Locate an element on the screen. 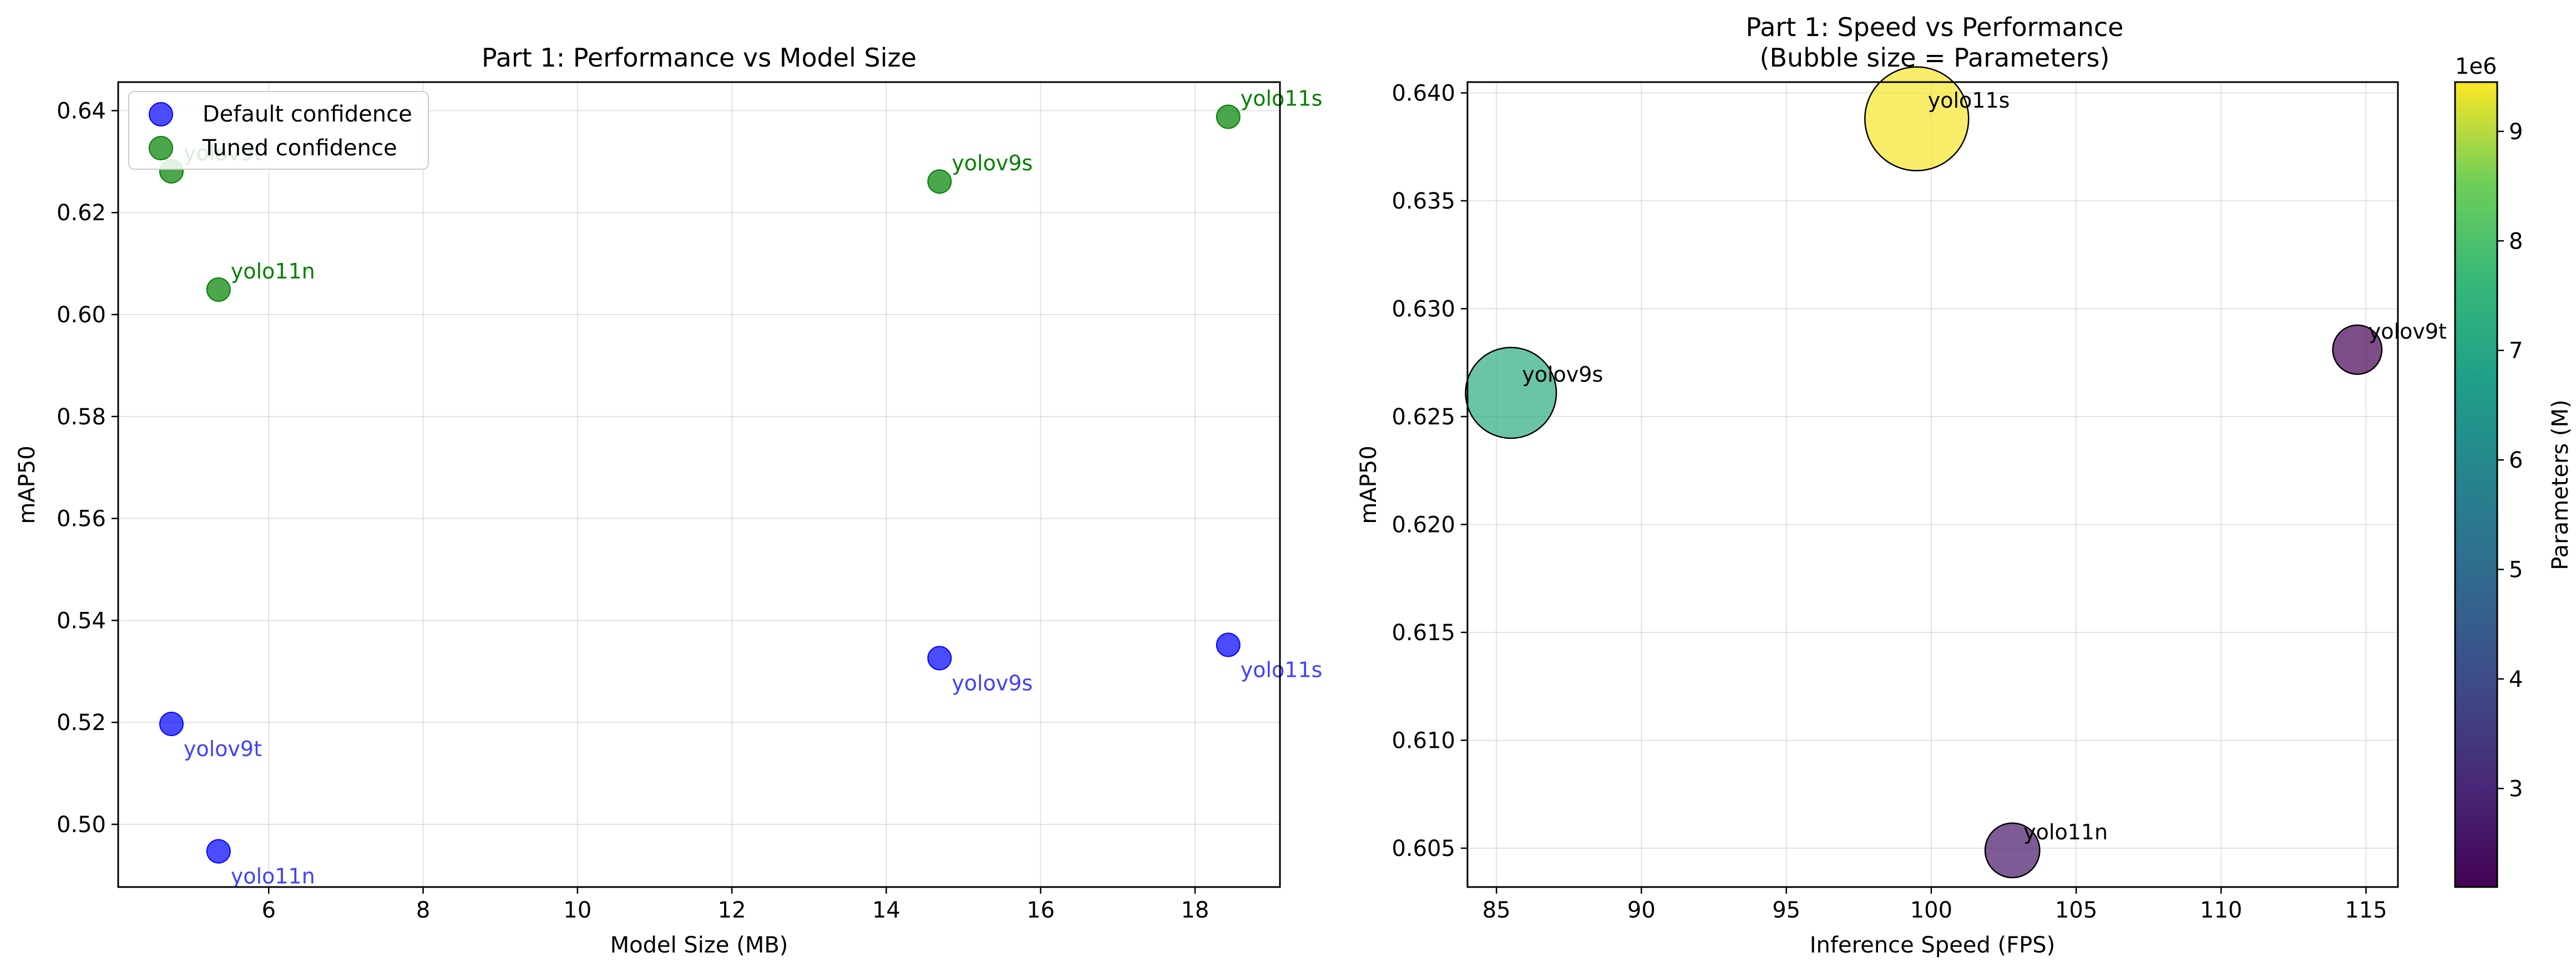  tick-label-y: 0.615 is located at coordinates (1423, 633).